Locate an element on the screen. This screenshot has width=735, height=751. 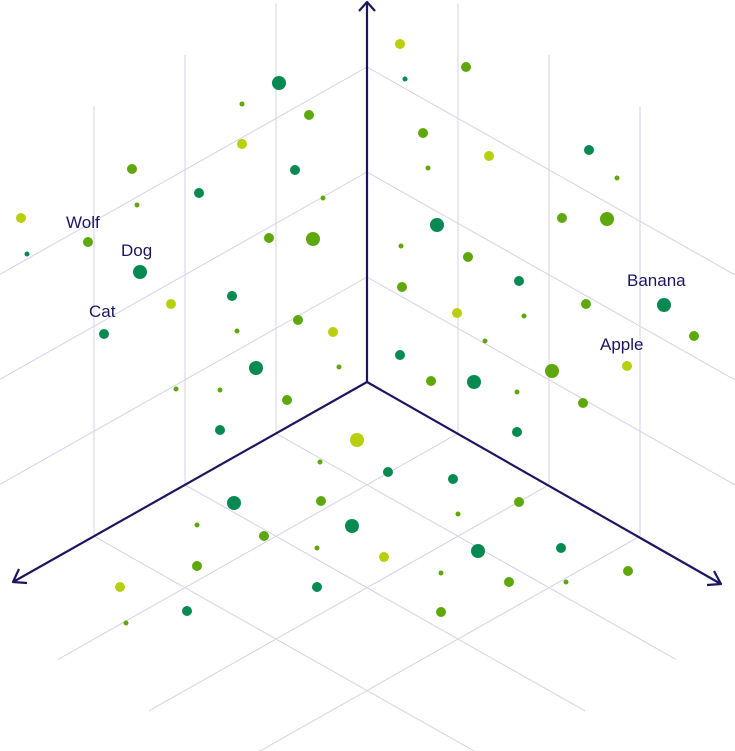
label-banana: Banana is located at coordinates (656, 280).